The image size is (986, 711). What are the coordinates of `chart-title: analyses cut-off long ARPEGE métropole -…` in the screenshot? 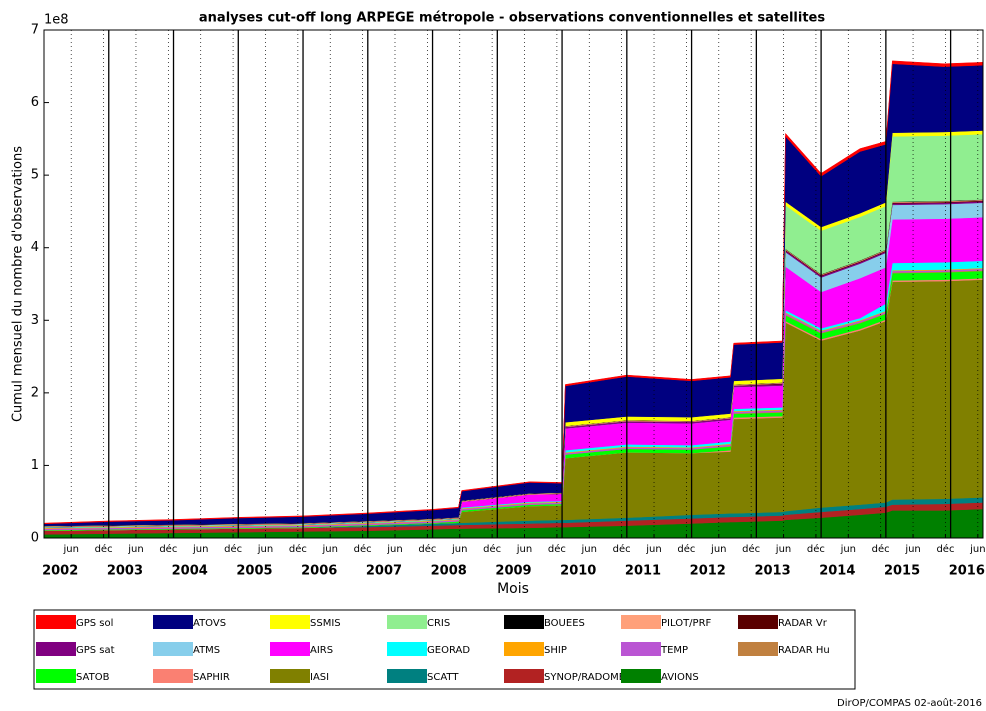 It's located at (512, 18).